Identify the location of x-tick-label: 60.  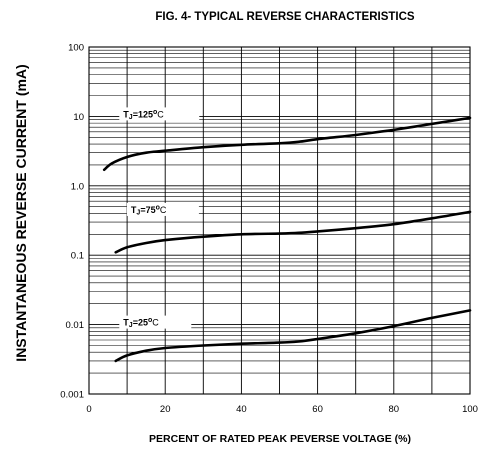
(317, 409).